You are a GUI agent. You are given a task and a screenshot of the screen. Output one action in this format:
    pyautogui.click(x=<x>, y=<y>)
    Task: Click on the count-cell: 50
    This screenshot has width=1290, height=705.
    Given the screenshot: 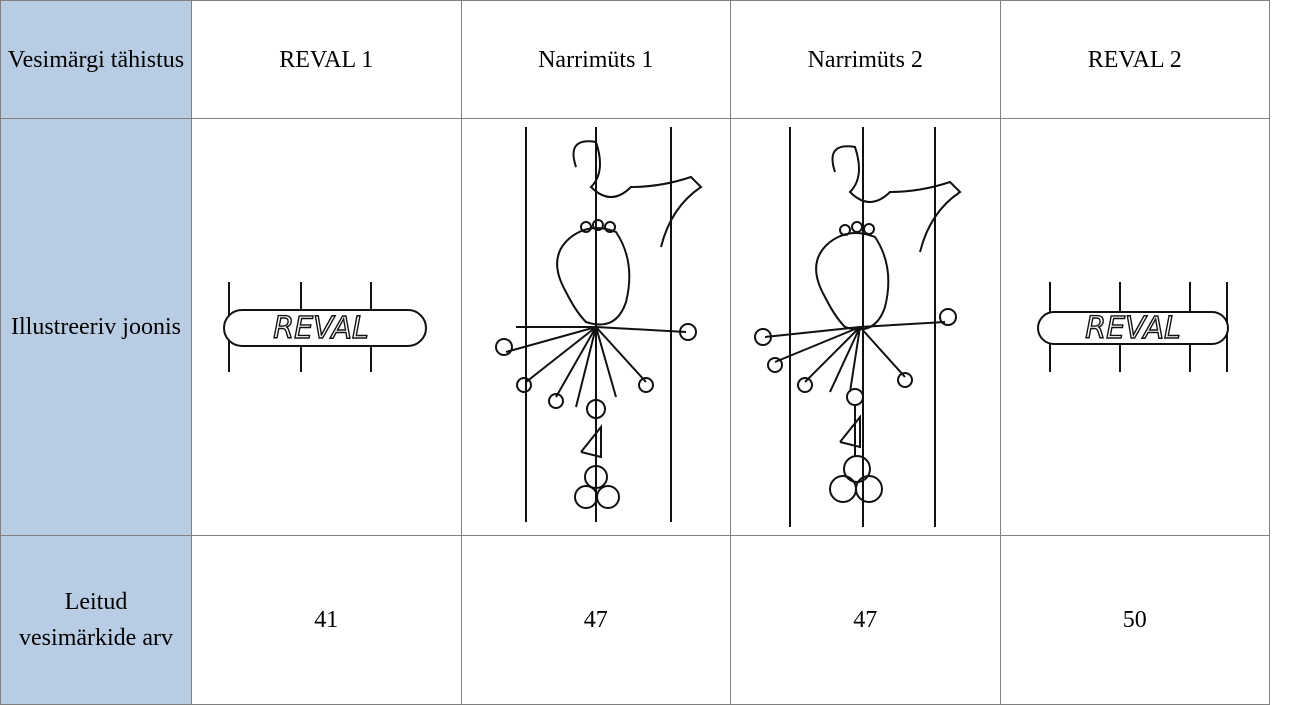 What is the action you would take?
    pyautogui.click(x=1134, y=620)
    